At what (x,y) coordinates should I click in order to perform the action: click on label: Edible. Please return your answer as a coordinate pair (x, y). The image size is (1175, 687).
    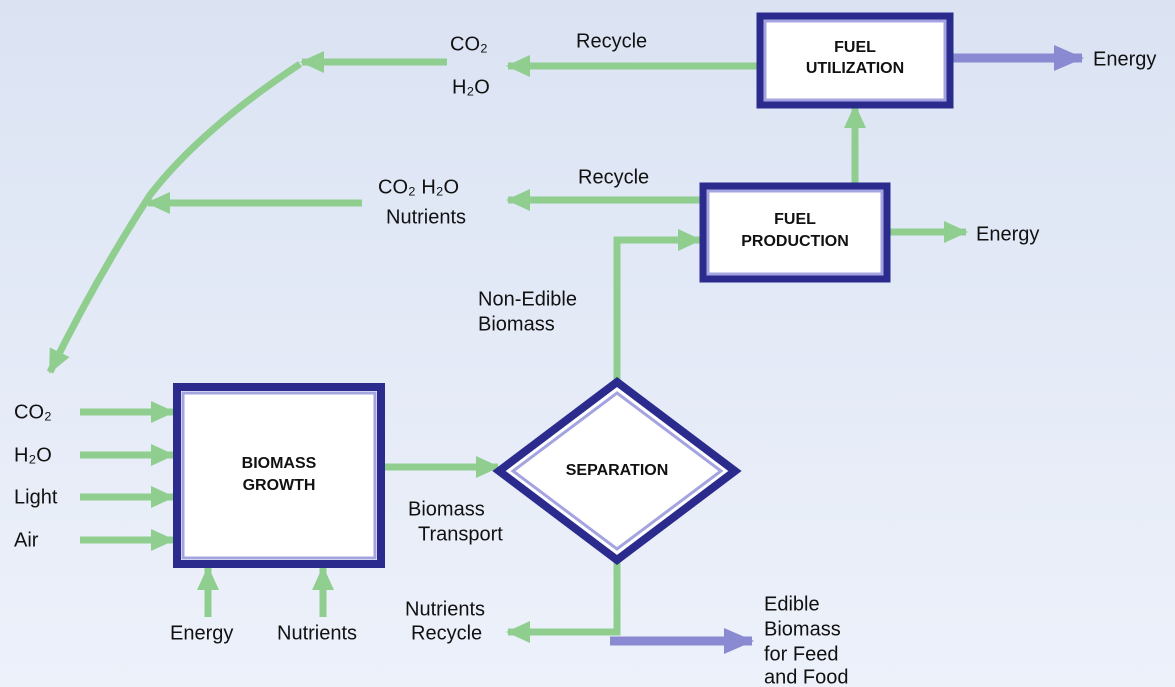
    Looking at the image, I should click on (792, 604).